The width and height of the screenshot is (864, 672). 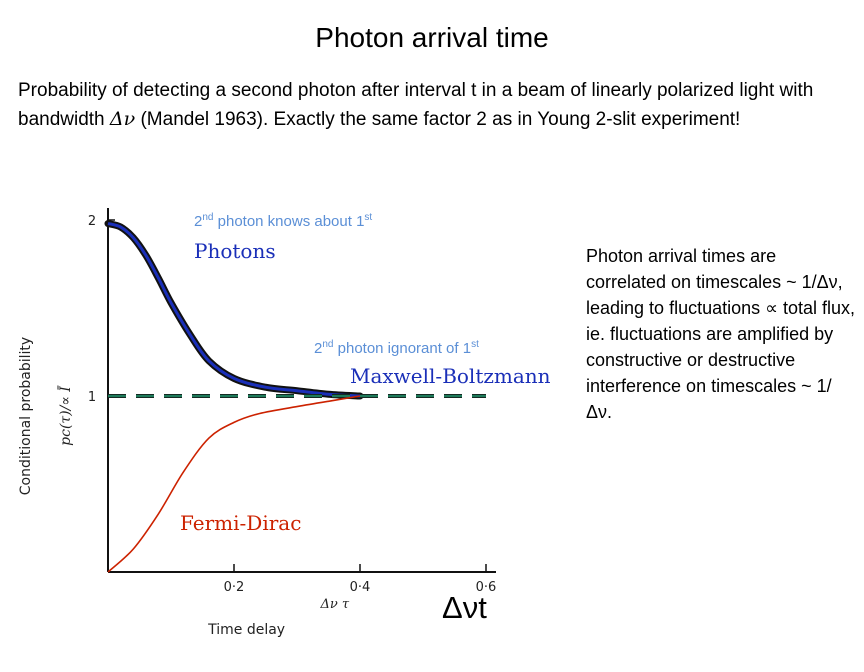 I want to click on y-axis-label: Conditional probability, so click(x=26, y=416).